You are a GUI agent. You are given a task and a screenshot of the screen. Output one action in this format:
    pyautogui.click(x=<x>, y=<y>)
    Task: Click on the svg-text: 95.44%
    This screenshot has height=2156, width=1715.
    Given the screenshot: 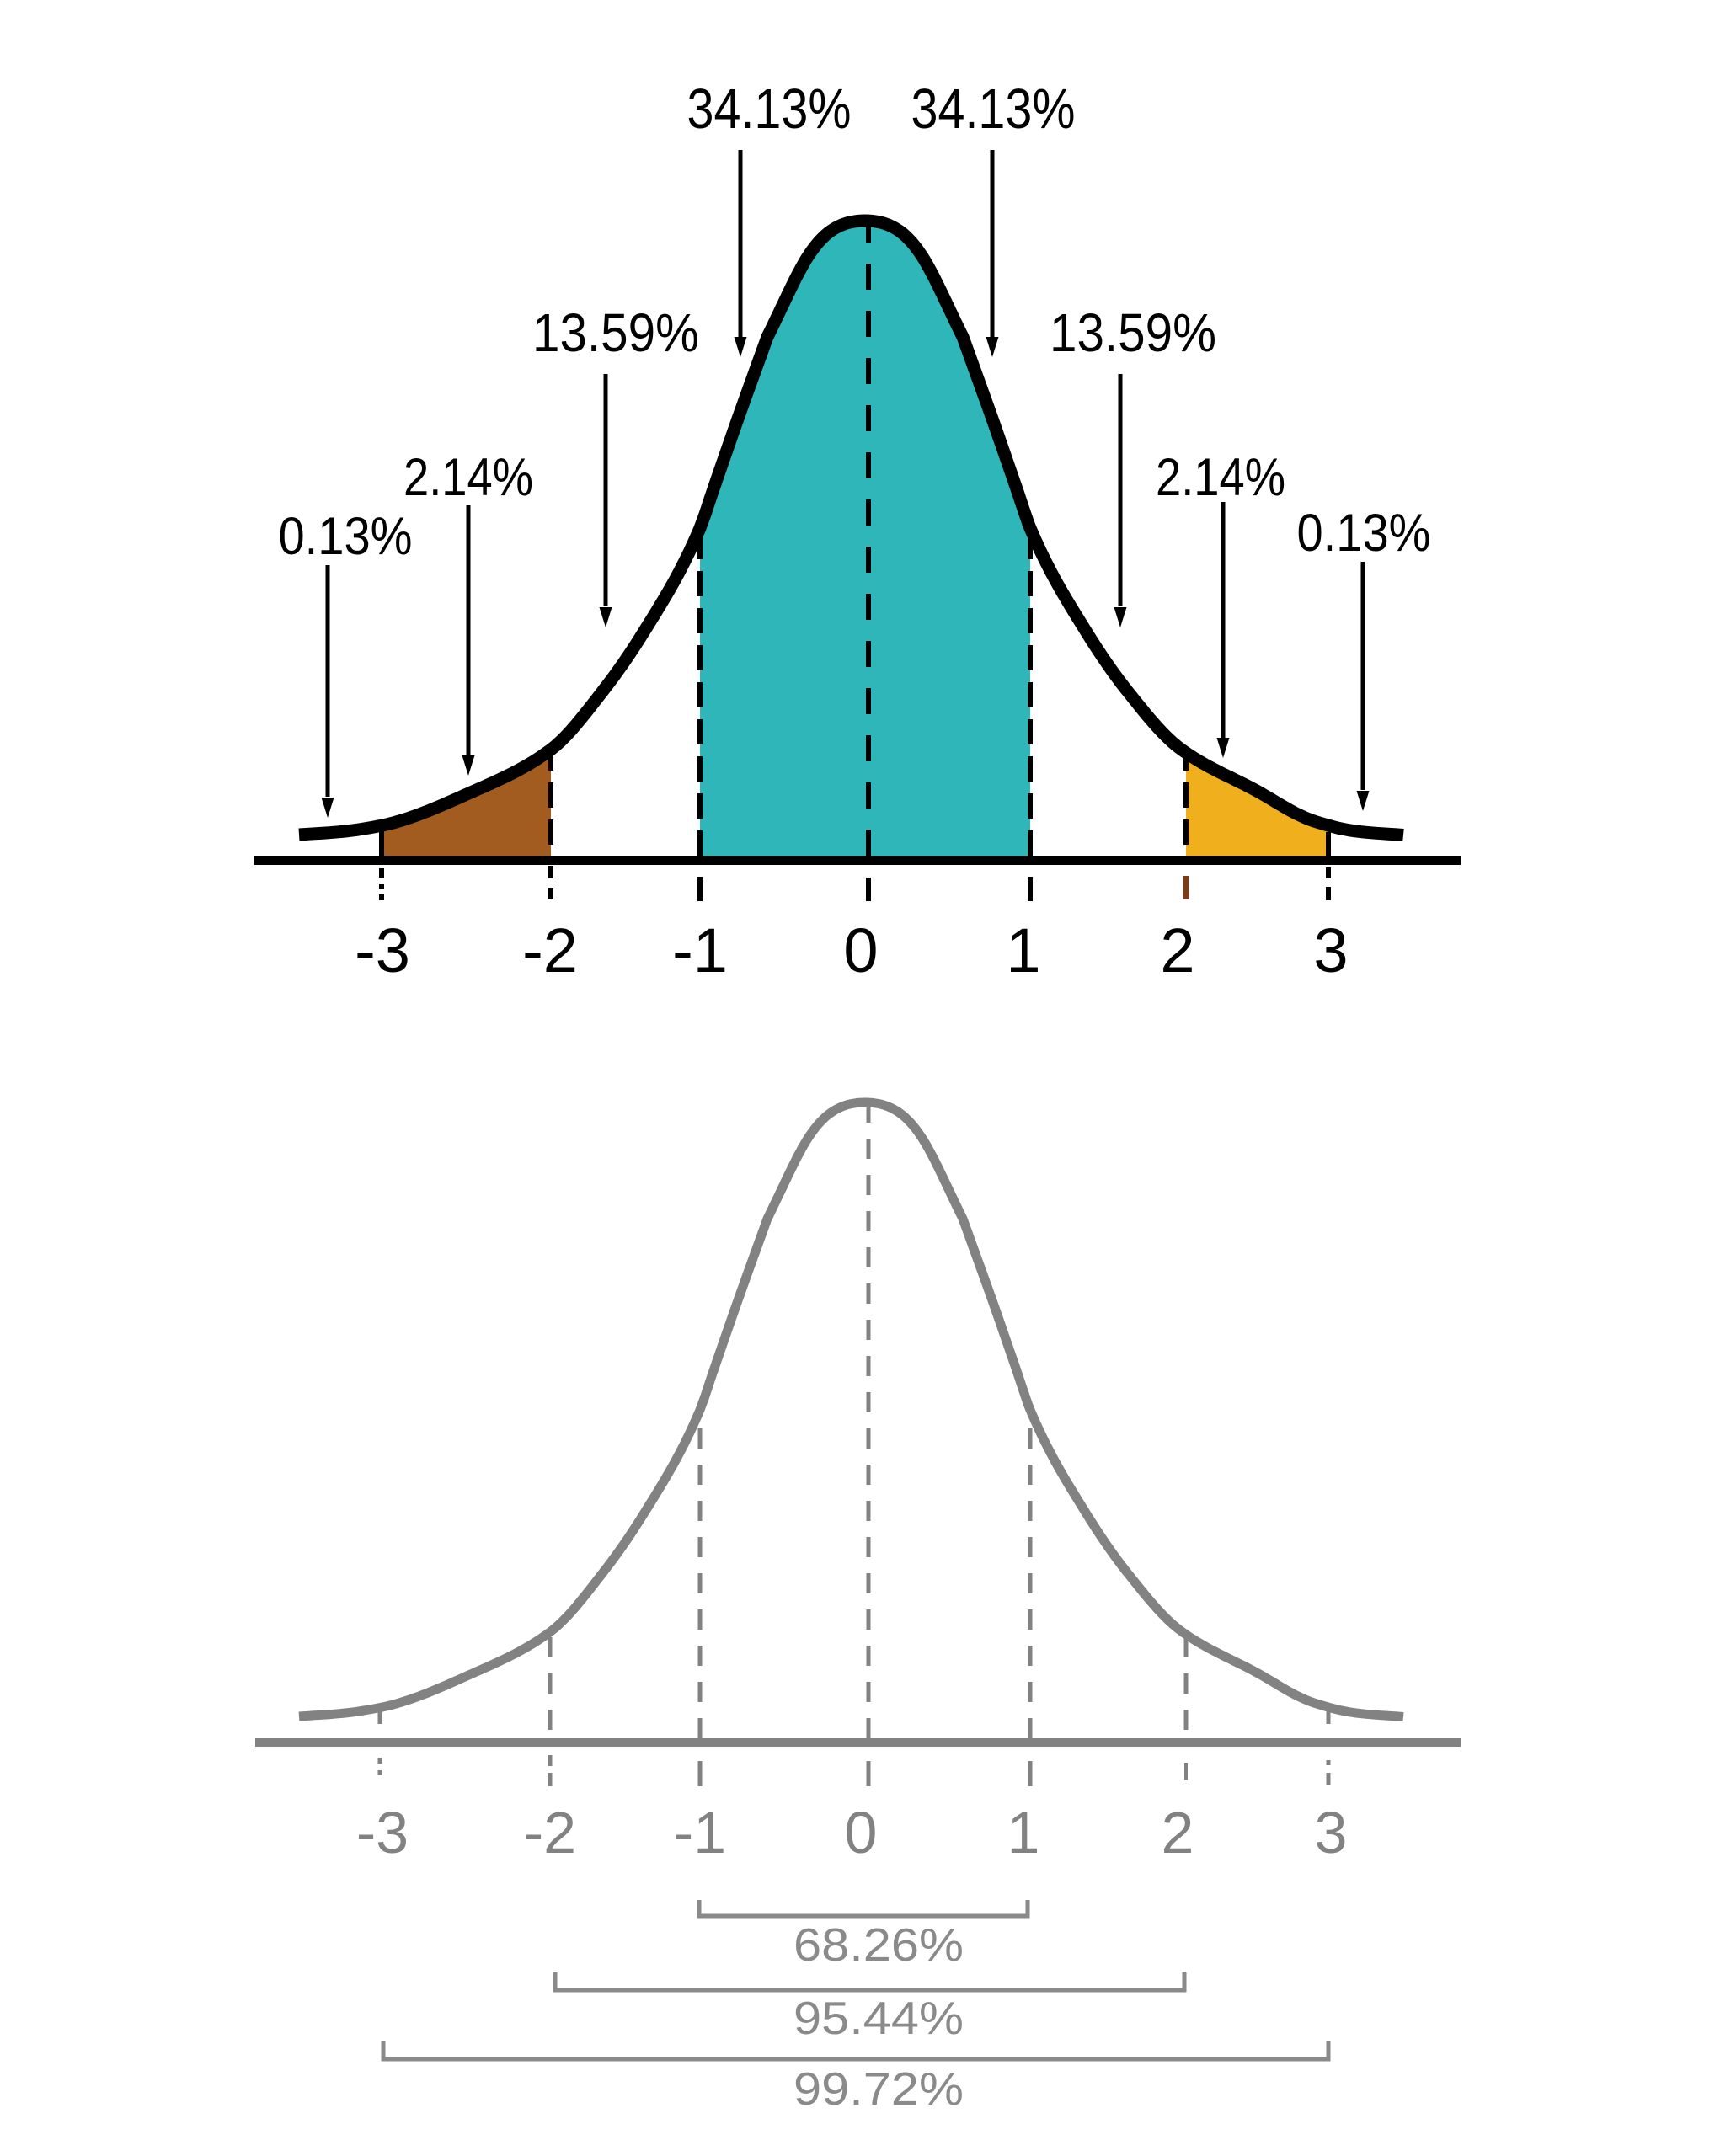 What is the action you would take?
    pyautogui.click(x=878, y=2018)
    